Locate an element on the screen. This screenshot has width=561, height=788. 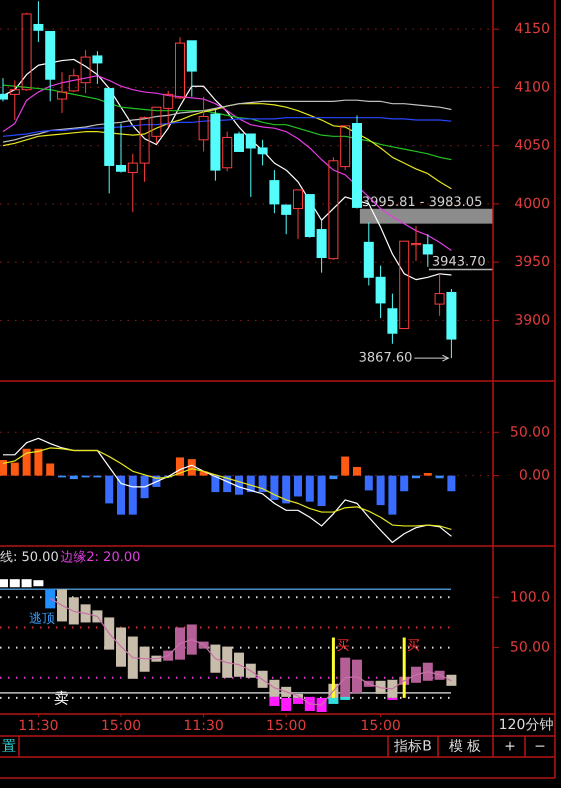
y-tick-label: 3900 is located at coordinates (532, 320).